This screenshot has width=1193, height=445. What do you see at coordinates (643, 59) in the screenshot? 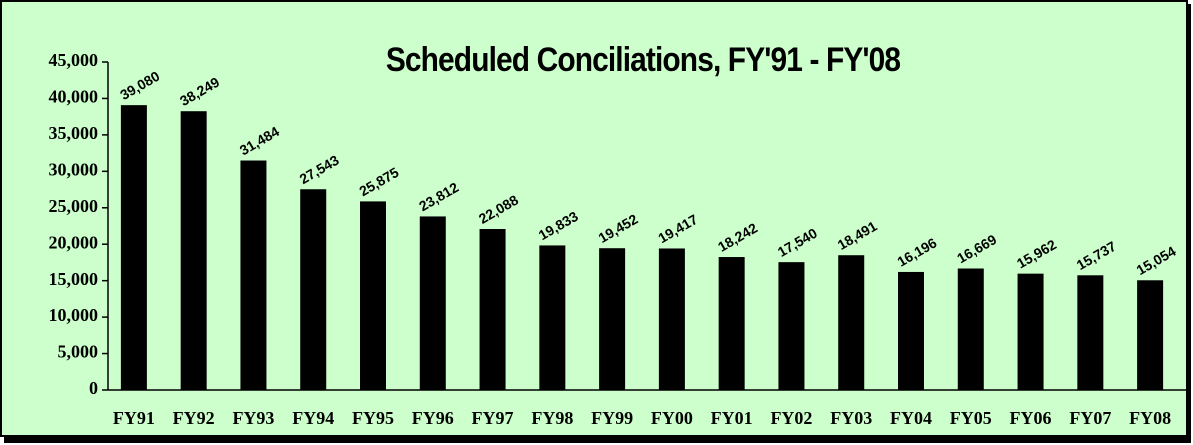
I see `chart-title: Scheduled Conciliations, FY'91 - FY'08` at bounding box center [643, 59].